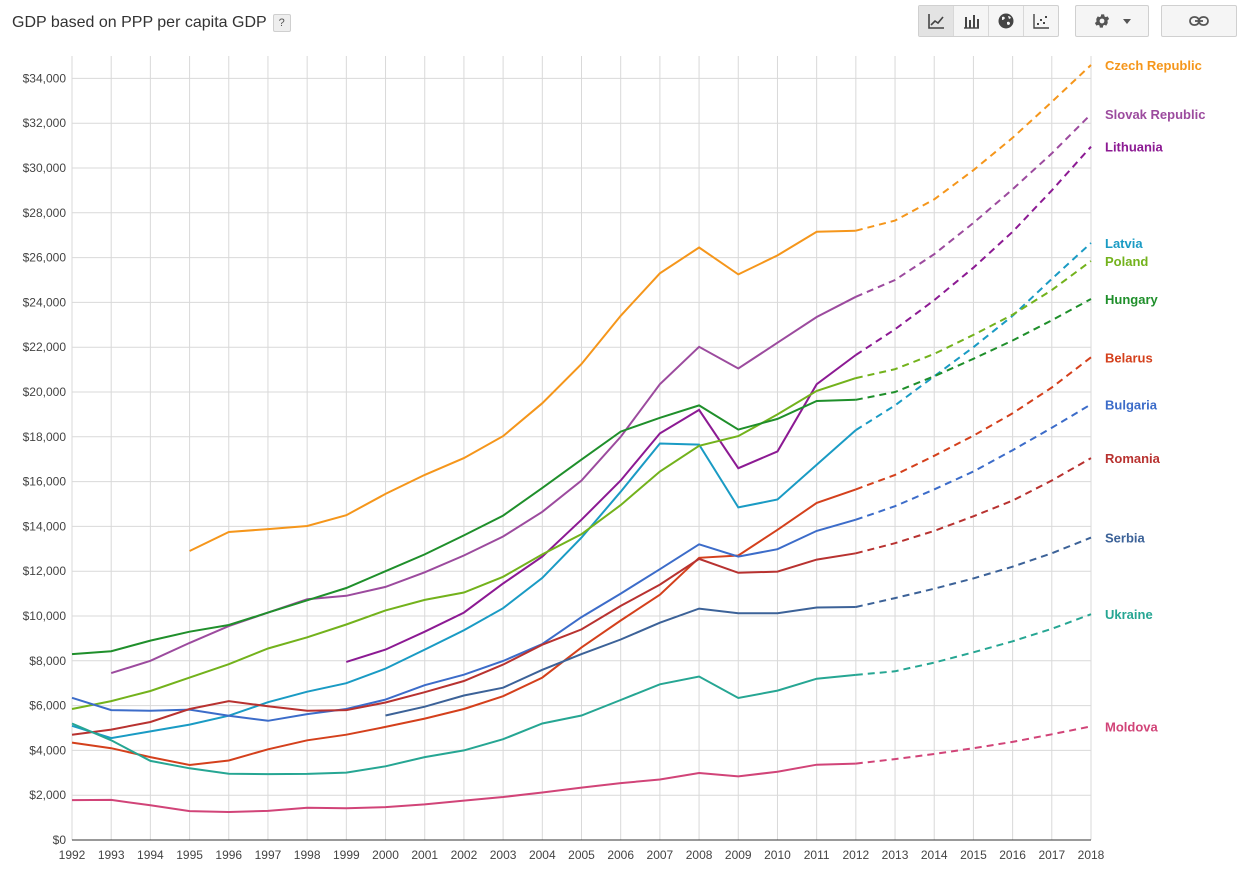 The height and width of the screenshot is (869, 1241). I want to click on bar-chart-icon, so click(971, 21).